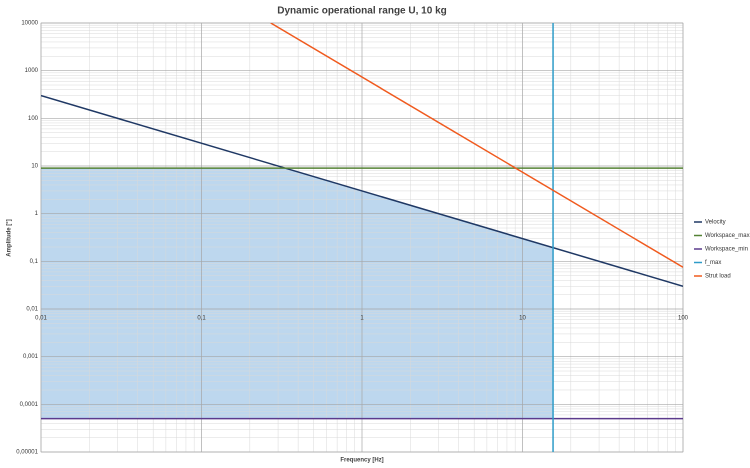  Describe the element at coordinates (41, 319) in the screenshot. I see `x-tick-label: 0,01` at that location.